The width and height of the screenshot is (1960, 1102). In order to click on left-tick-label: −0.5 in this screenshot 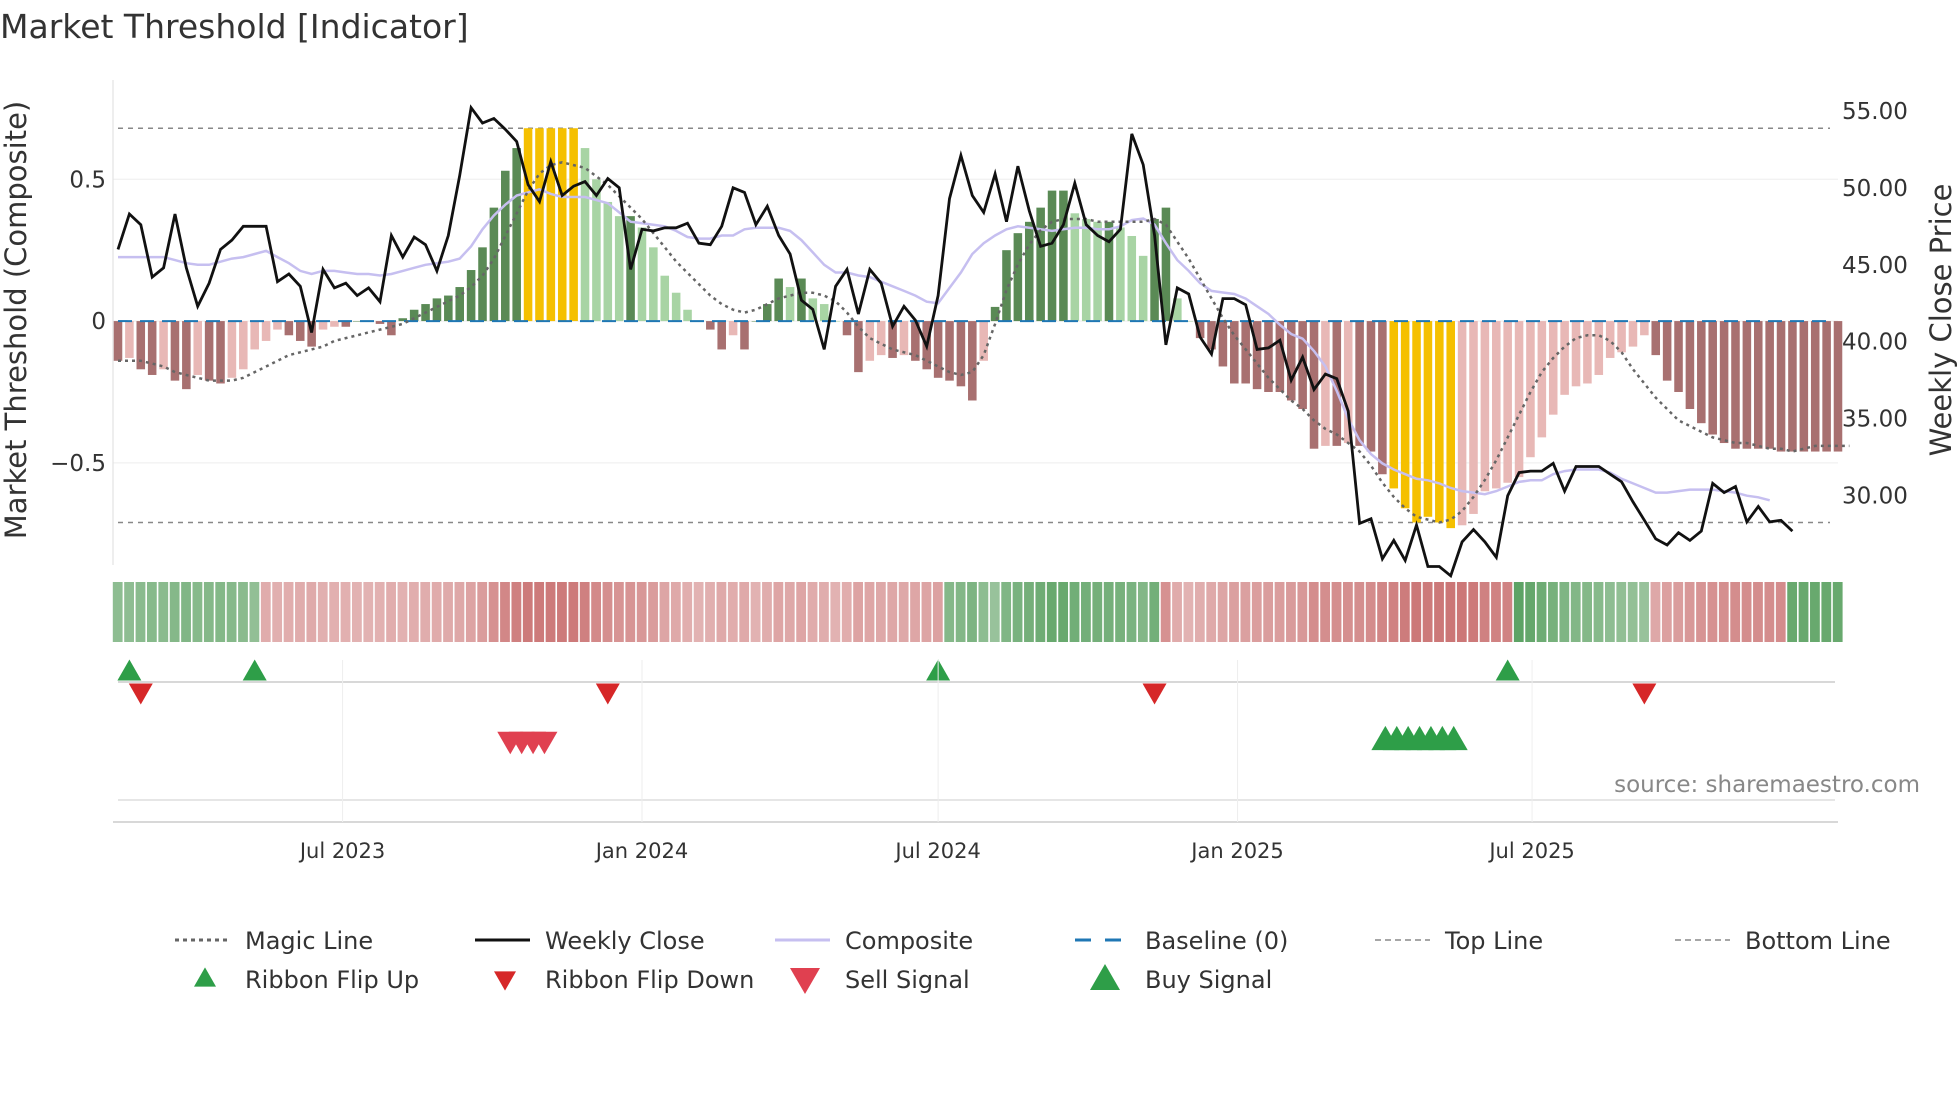, I will do `click(78, 464)`.